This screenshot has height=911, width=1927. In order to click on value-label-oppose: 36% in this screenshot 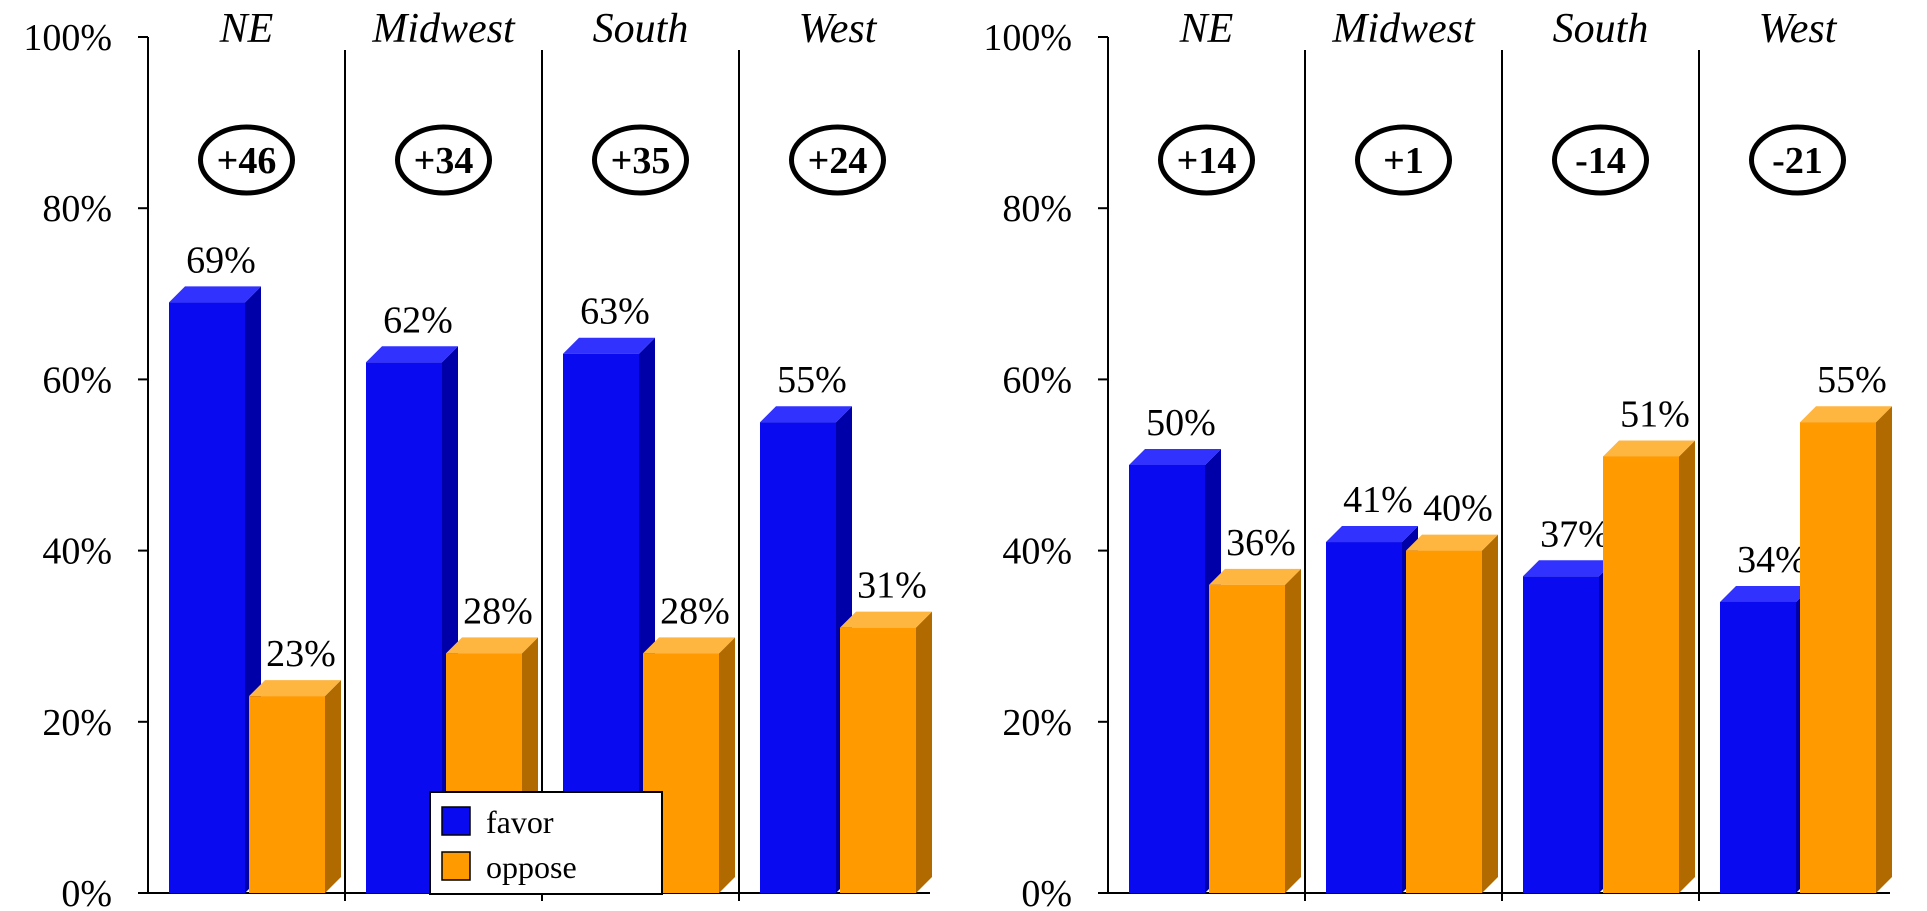, I will do `click(1261, 543)`.